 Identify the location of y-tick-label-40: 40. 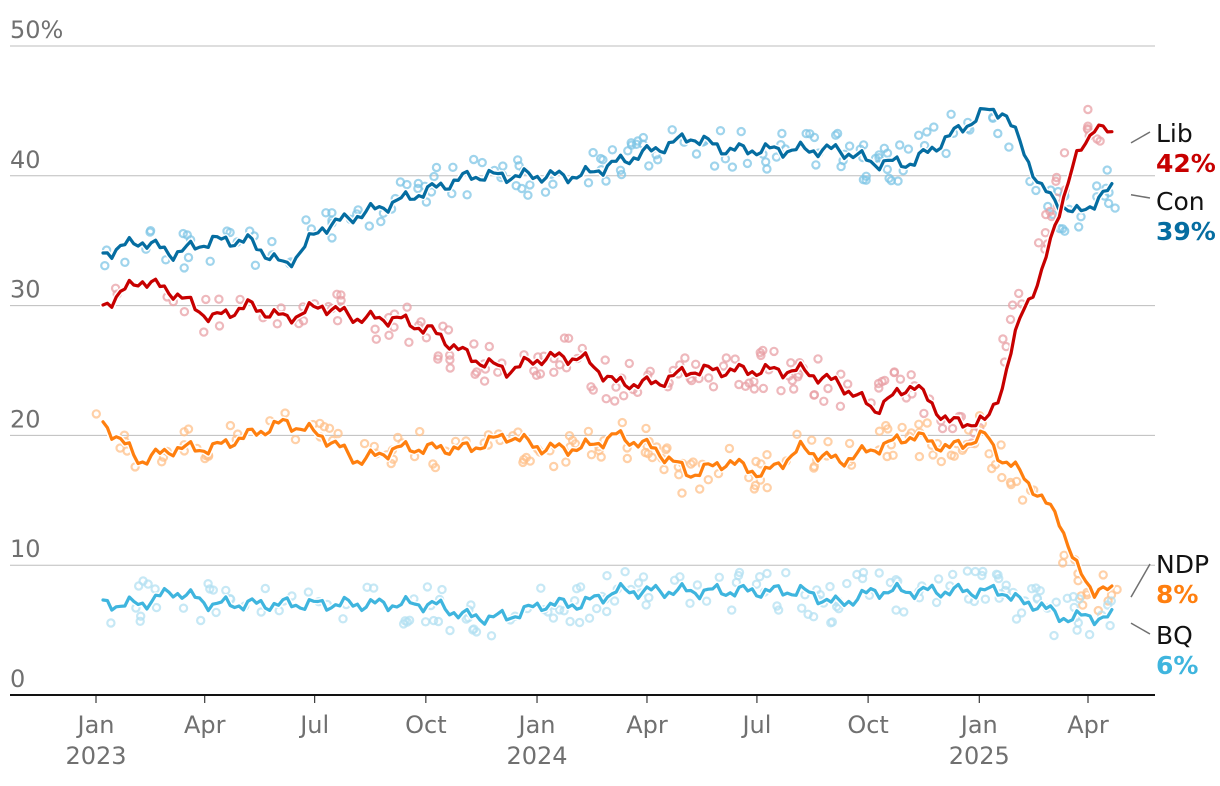
(25, 160).